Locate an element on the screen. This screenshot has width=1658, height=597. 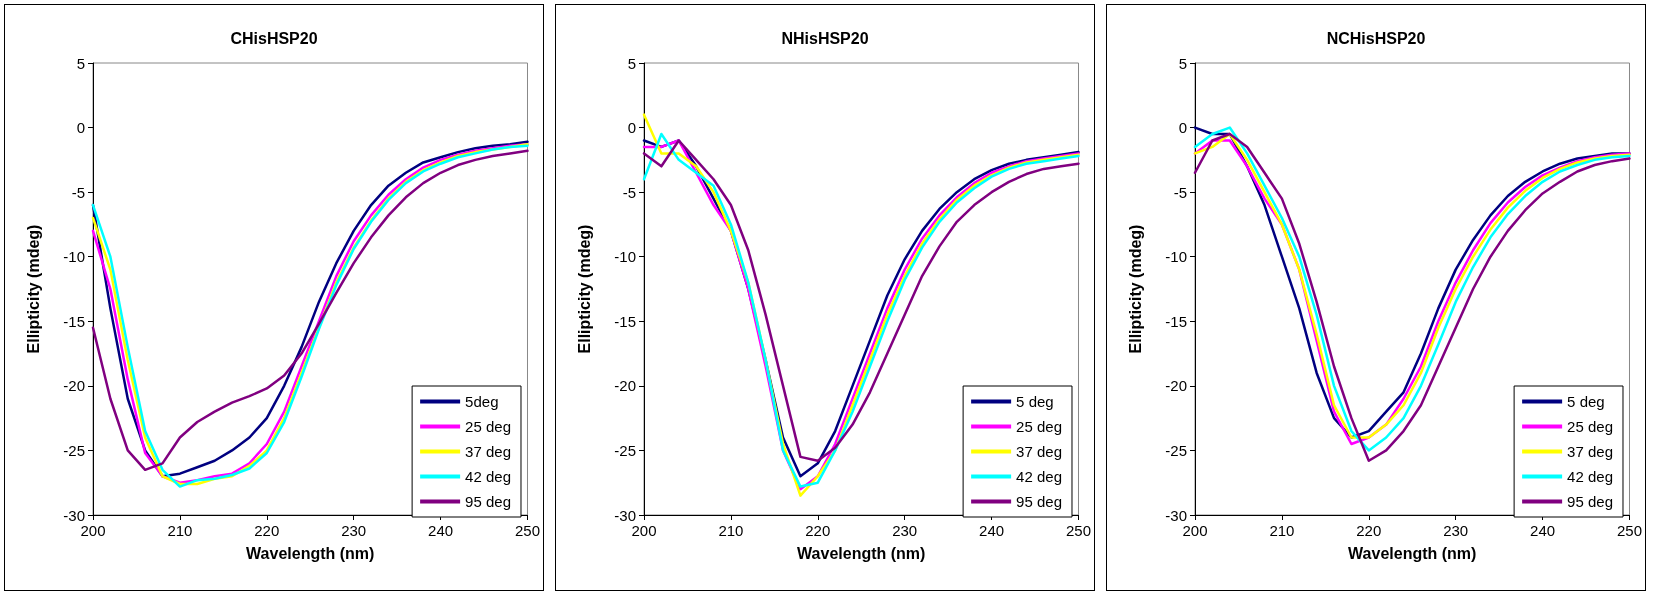
legend-label: 5deg is located at coordinates (482, 401).